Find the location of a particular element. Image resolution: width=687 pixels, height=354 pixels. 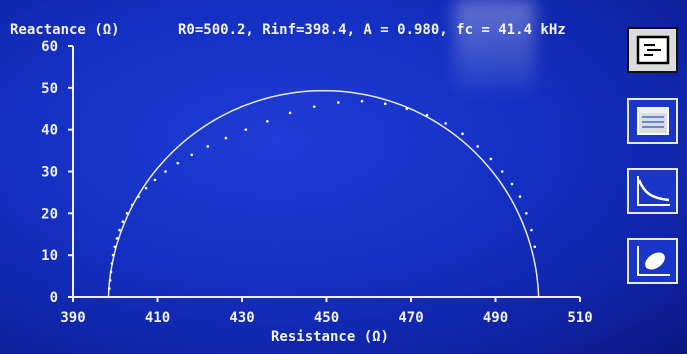

x-tick-label: 410 is located at coordinates (157, 318).